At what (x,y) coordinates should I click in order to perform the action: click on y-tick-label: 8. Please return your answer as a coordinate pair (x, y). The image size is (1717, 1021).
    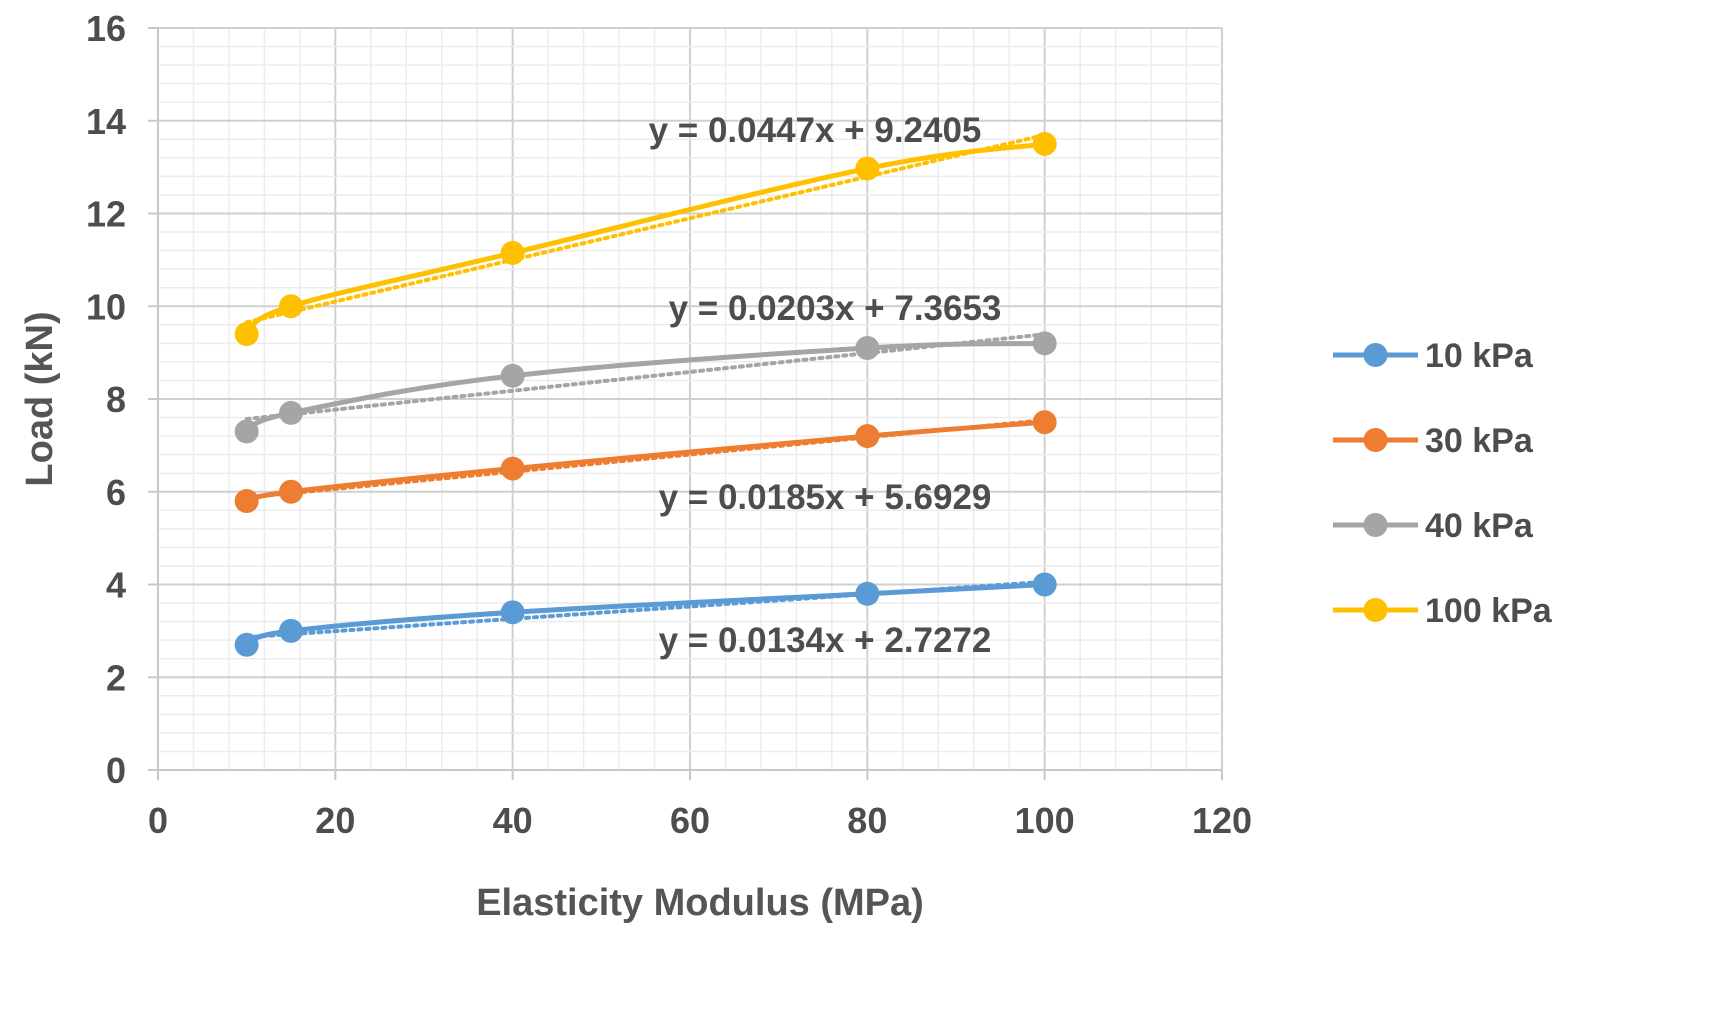
    Looking at the image, I should click on (116, 399).